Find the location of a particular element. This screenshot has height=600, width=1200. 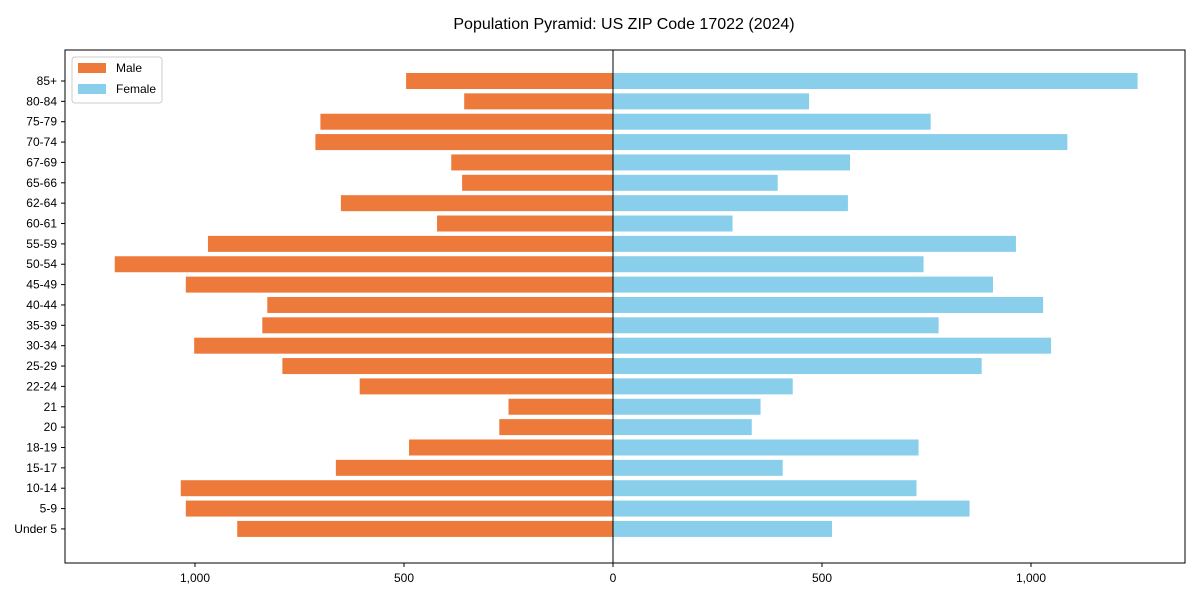

y-tick-label: 67-69 is located at coordinates (41, 162).